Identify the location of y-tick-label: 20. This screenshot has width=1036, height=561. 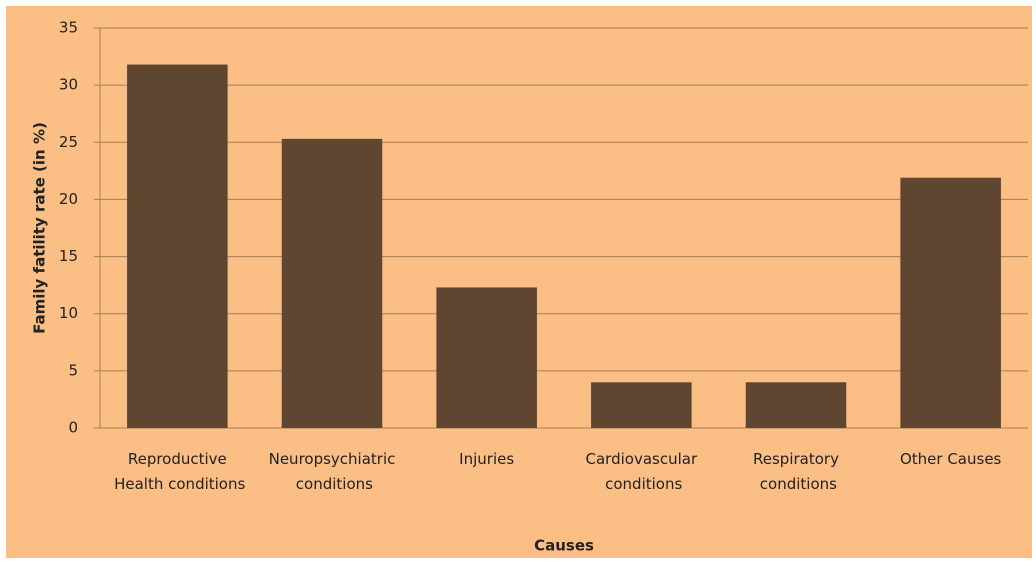
(68, 199).